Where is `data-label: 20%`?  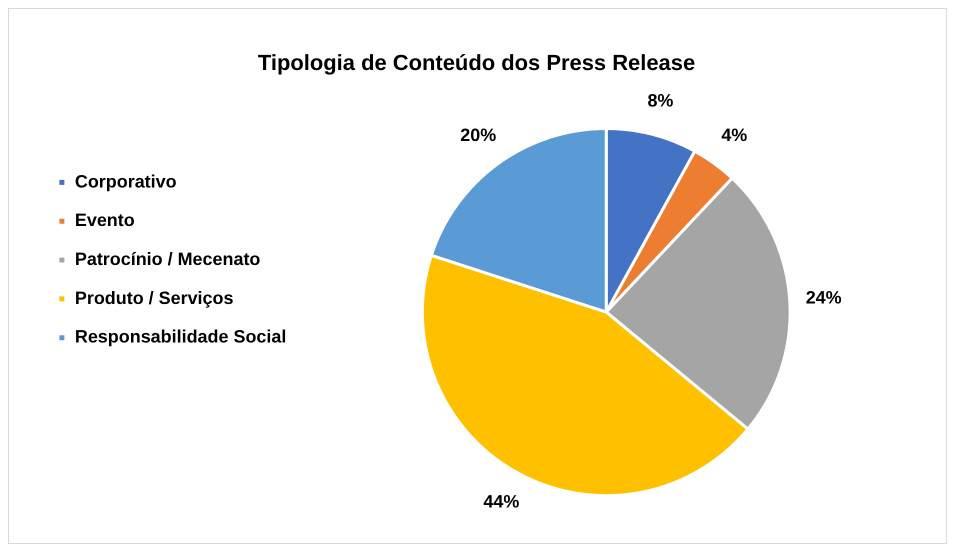 data-label: 20% is located at coordinates (478, 135).